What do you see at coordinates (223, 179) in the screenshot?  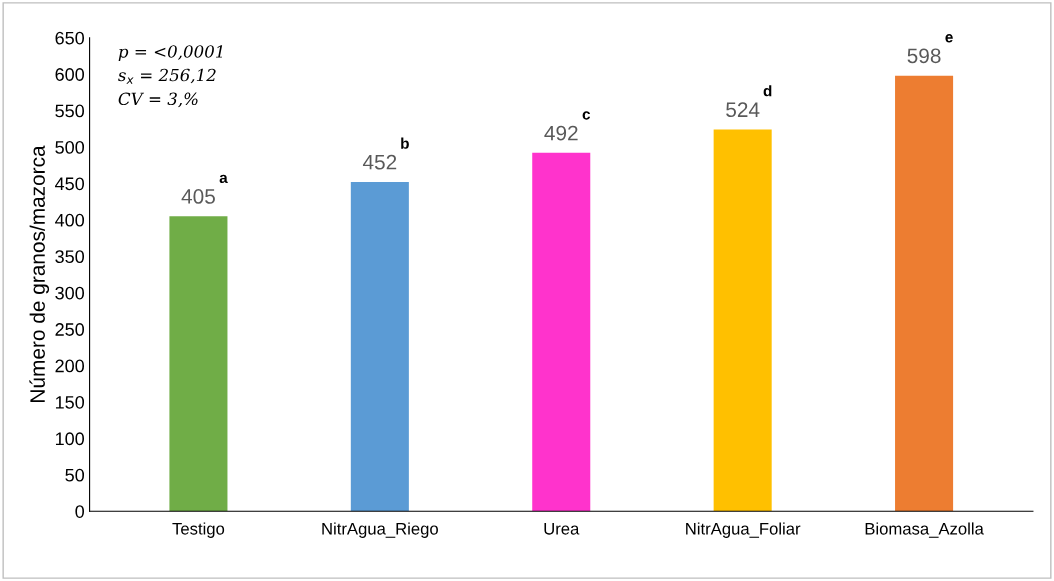 I see `annotation: a` at bounding box center [223, 179].